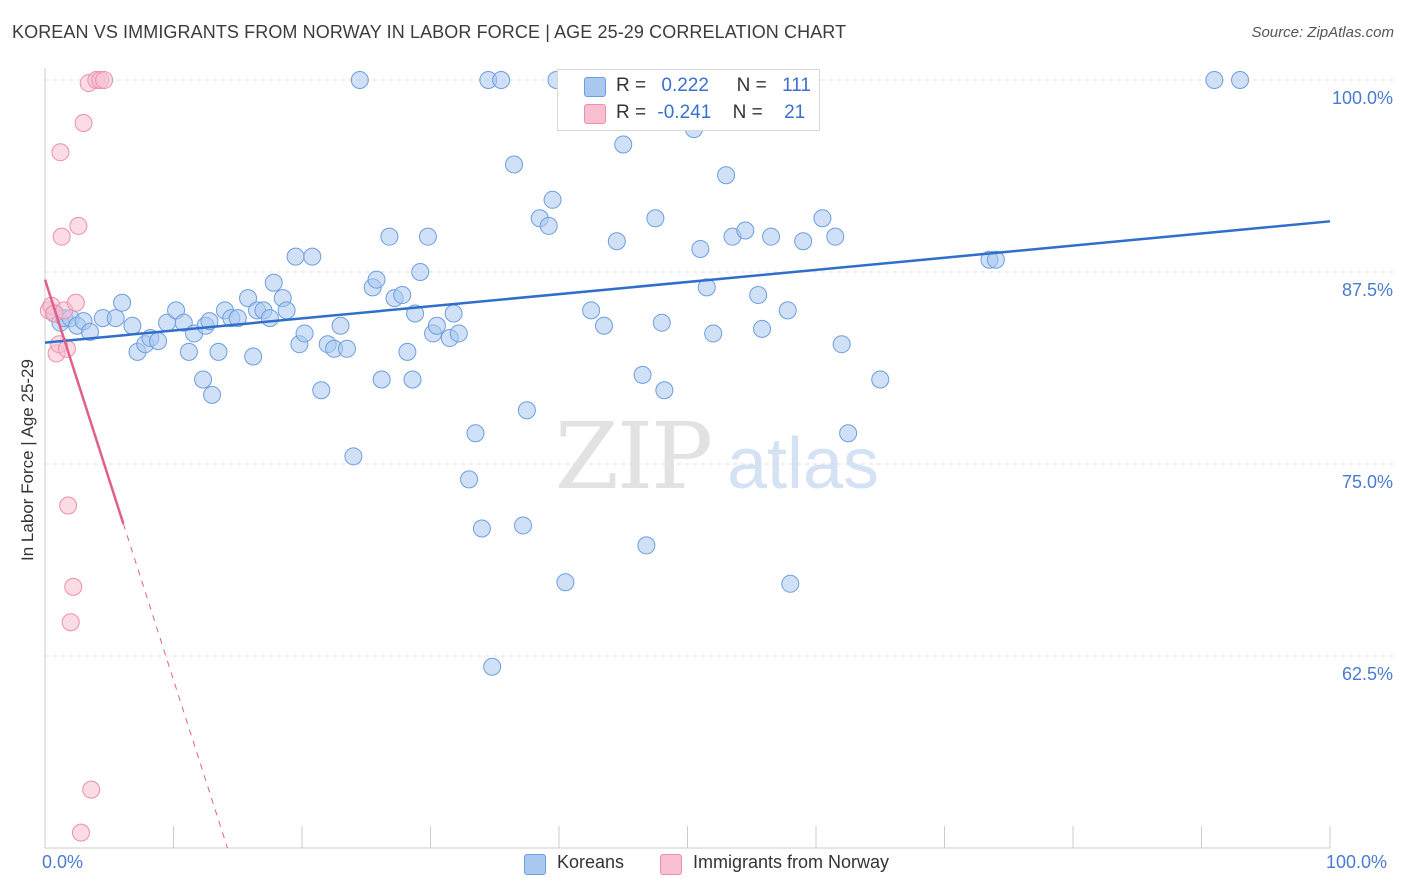 The width and height of the screenshot is (1406, 892). I want to click on legend-item-norway: Immigrants from Norway, so click(775, 863).